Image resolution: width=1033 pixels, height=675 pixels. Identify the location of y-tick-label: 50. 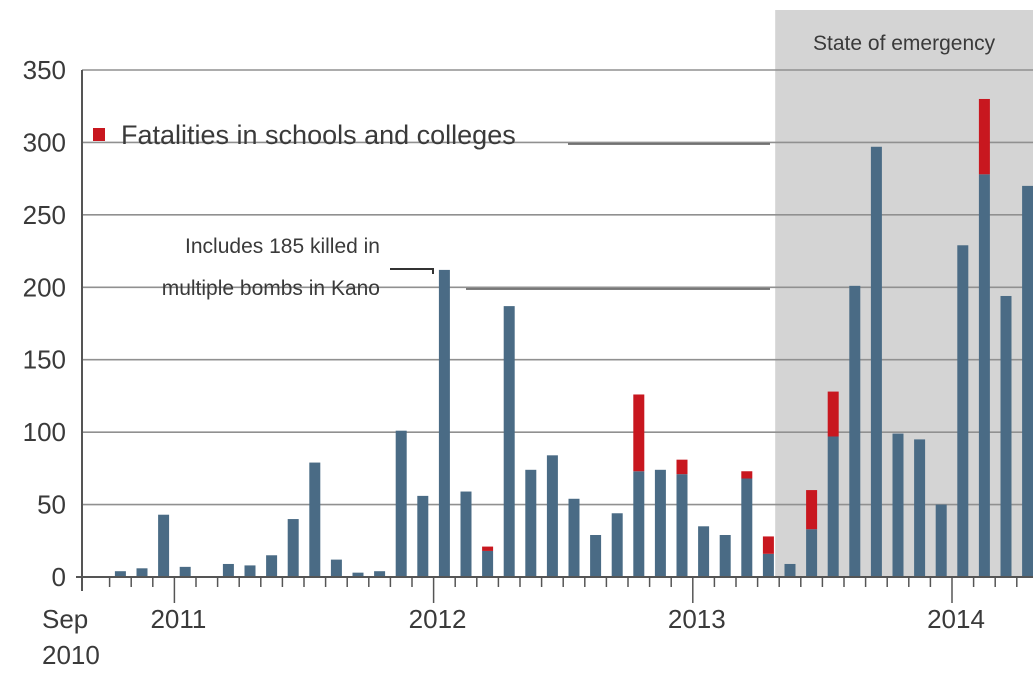
(51, 505).